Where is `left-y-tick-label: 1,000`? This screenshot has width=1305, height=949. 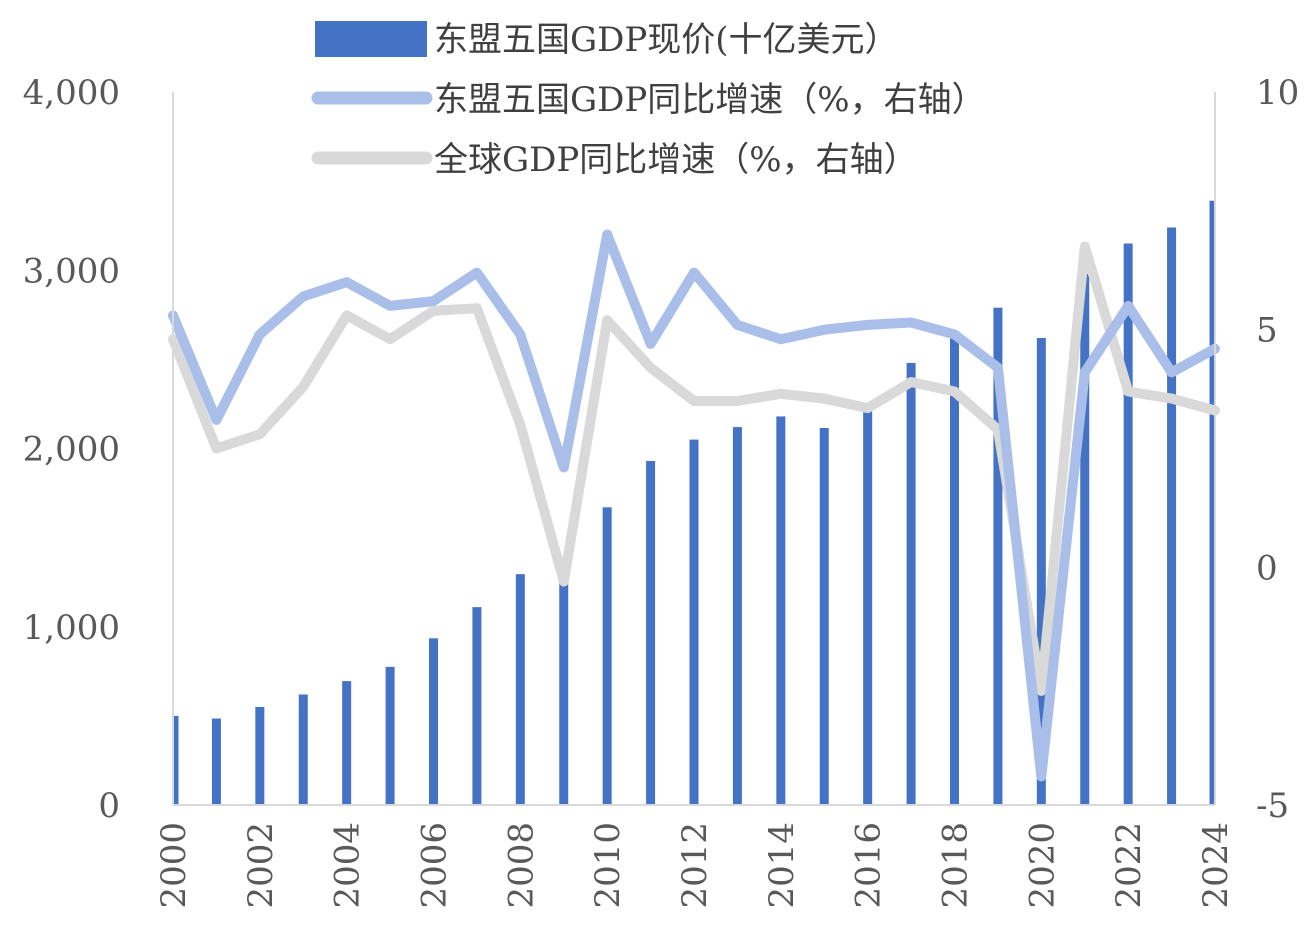 left-y-tick-label: 1,000 is located at coordinates (71, 628).